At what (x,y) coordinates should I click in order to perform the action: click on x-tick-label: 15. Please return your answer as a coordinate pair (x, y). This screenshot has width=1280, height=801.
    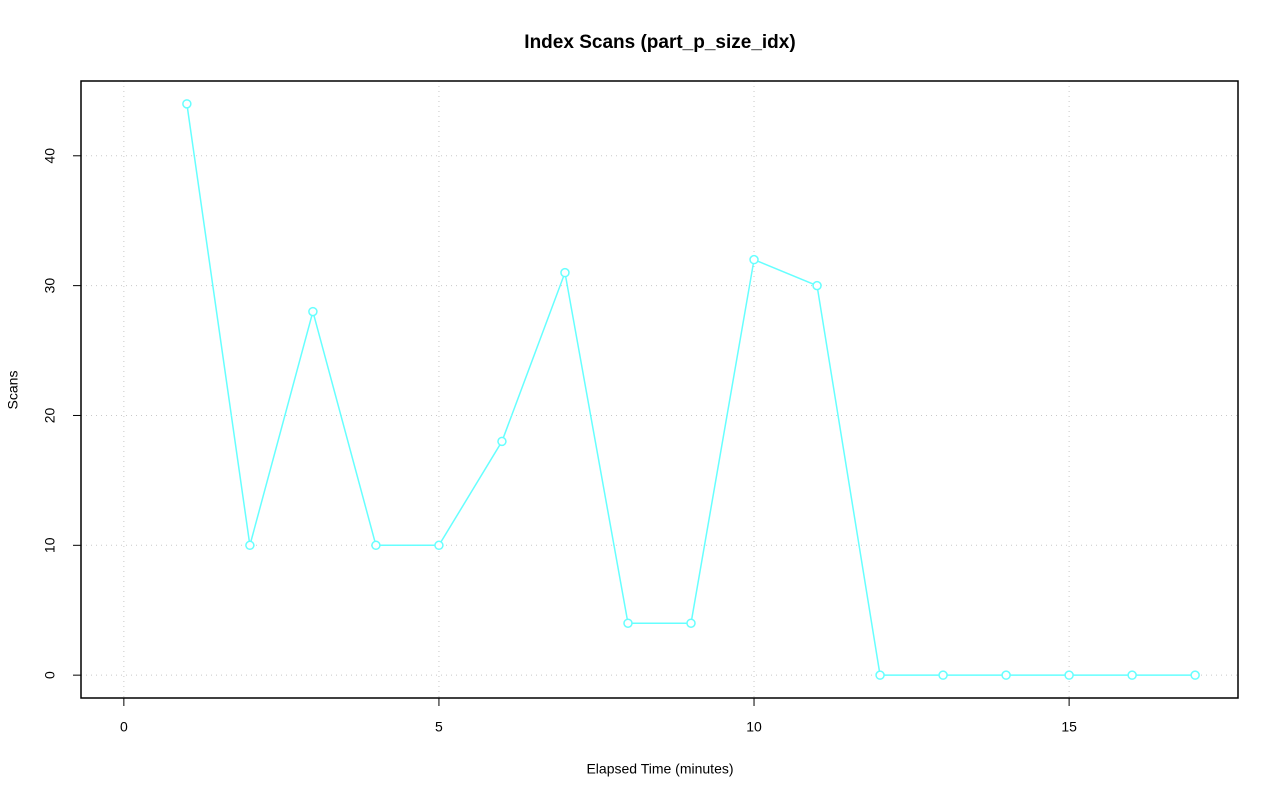
    Looking at the image, I should click on (1069, 727).